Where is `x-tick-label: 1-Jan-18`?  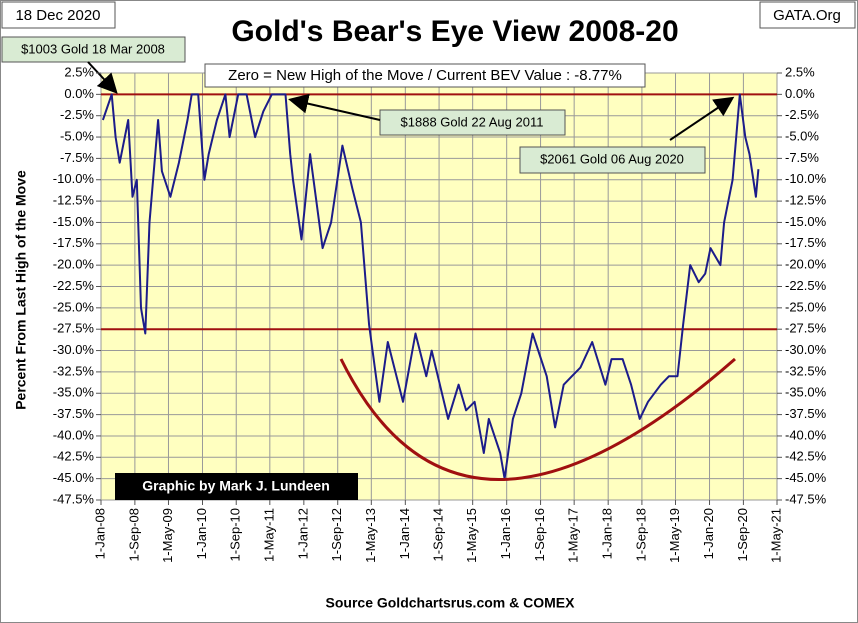 x-tick-label: 1-Jan-18 is located at coordinates (607, 533).